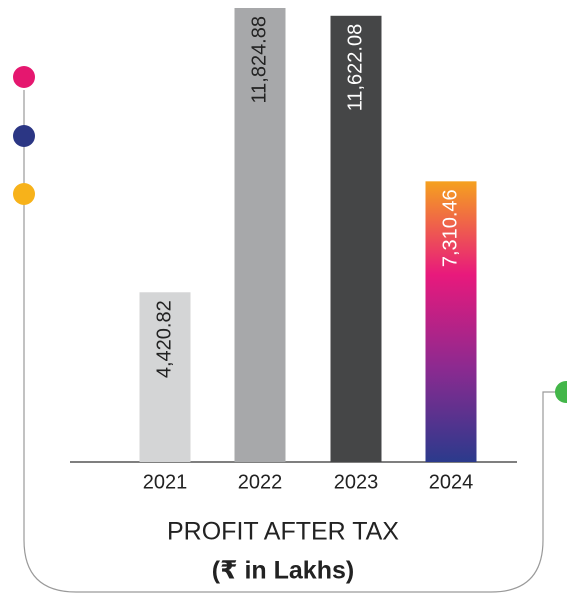  What do you see at coordinates (355, 68) in the screenshot?
I see `value-label: 11,622.08` at bounding box center [355, 68].